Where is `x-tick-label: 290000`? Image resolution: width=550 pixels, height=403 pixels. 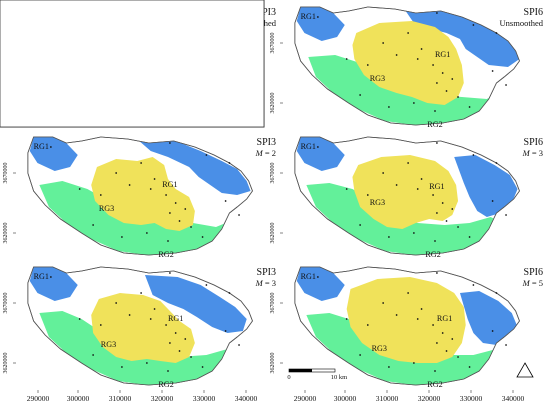
x-tick-label: 290000 is located at coordinates (38, 398).